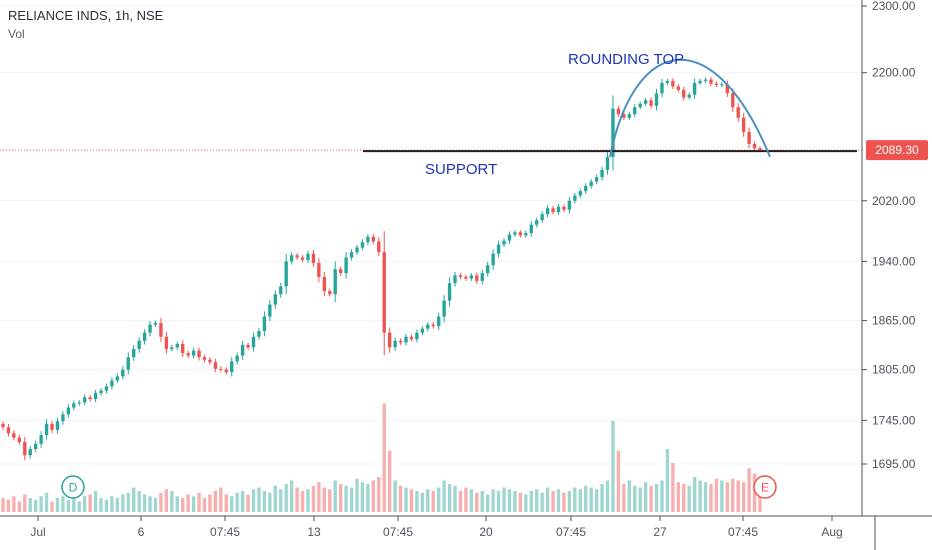 This screenshot has width=932, height=550. I want to click on last-price-value: 2089.30, so click(897, 150).